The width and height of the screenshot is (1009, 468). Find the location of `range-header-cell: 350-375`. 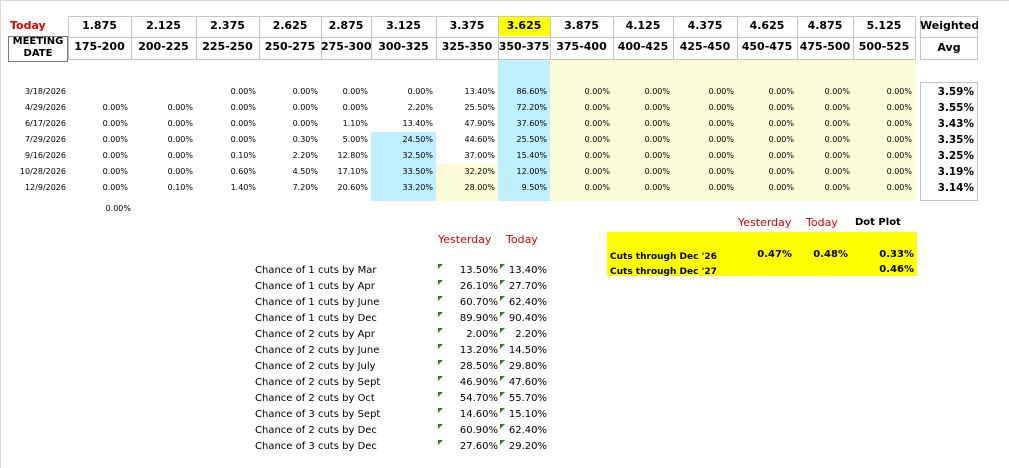

range-header-cell: 350-375 is located at coordinates (524, 46).